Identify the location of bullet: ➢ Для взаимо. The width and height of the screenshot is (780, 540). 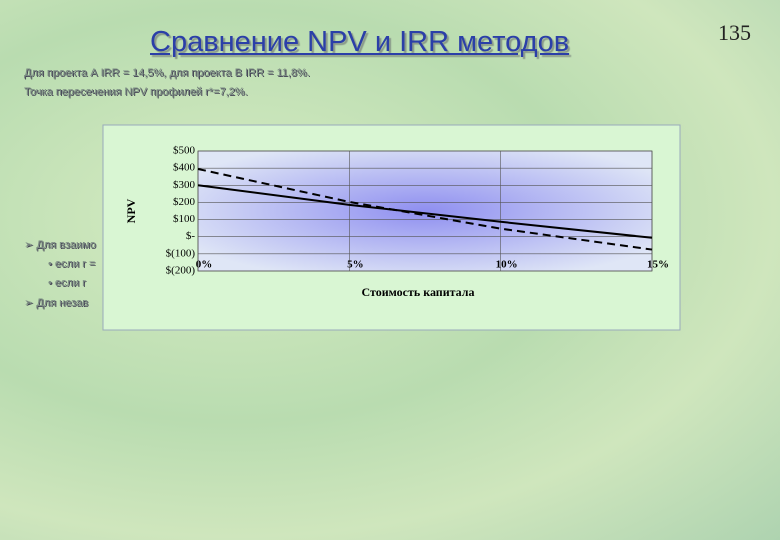
(60, 245).